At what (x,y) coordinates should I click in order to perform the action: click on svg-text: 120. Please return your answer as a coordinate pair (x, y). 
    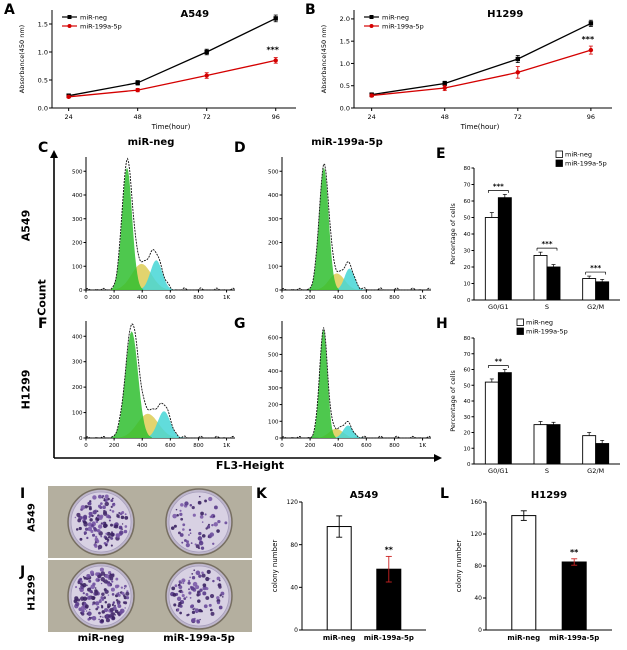
    Looking at the image, I should click on (477, 534).